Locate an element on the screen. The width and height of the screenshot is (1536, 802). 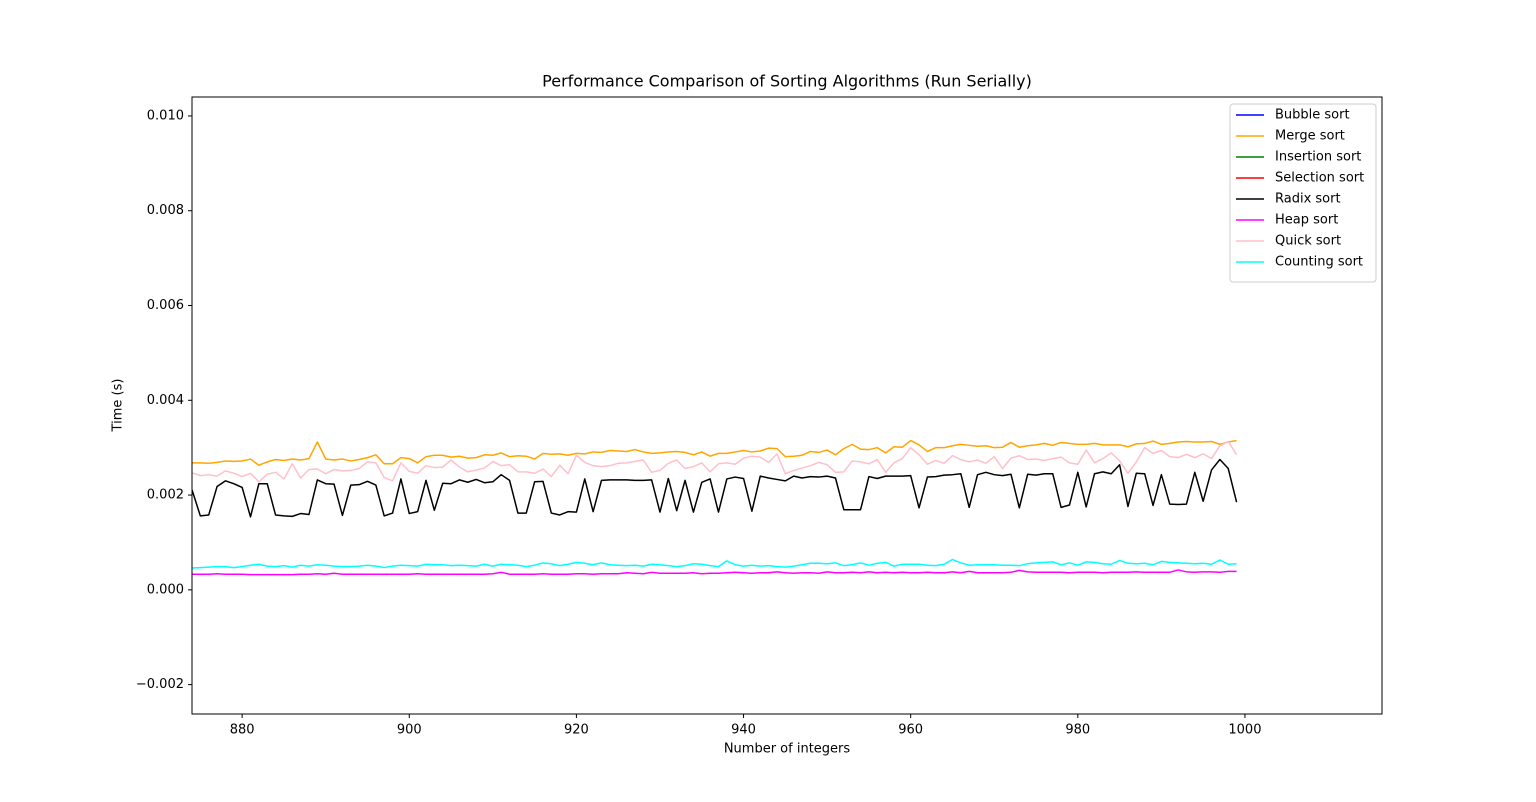
plot-lines is located at coordinates (715, 507).